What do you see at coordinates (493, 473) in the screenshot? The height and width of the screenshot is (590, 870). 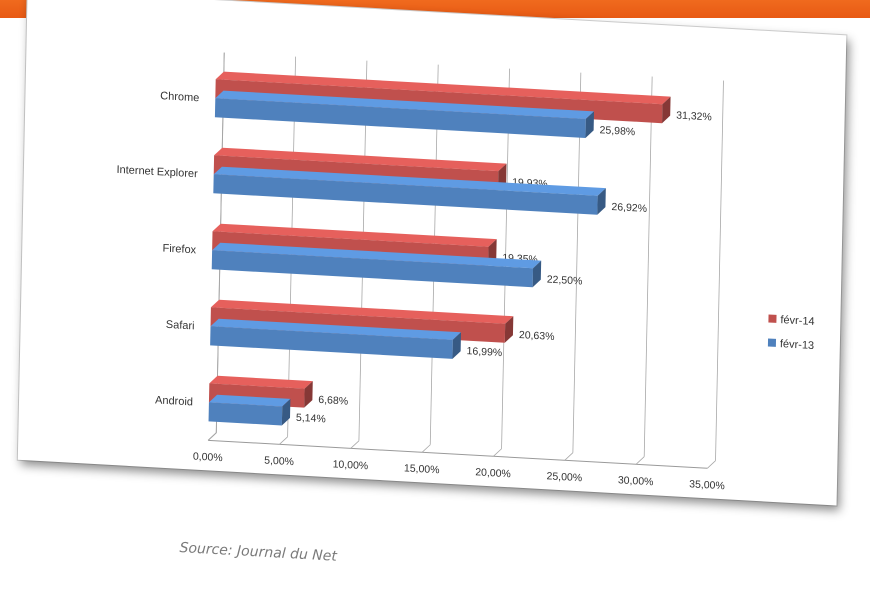 I see `x-tick-label: 20,00%` at bounding box center [493, 473].